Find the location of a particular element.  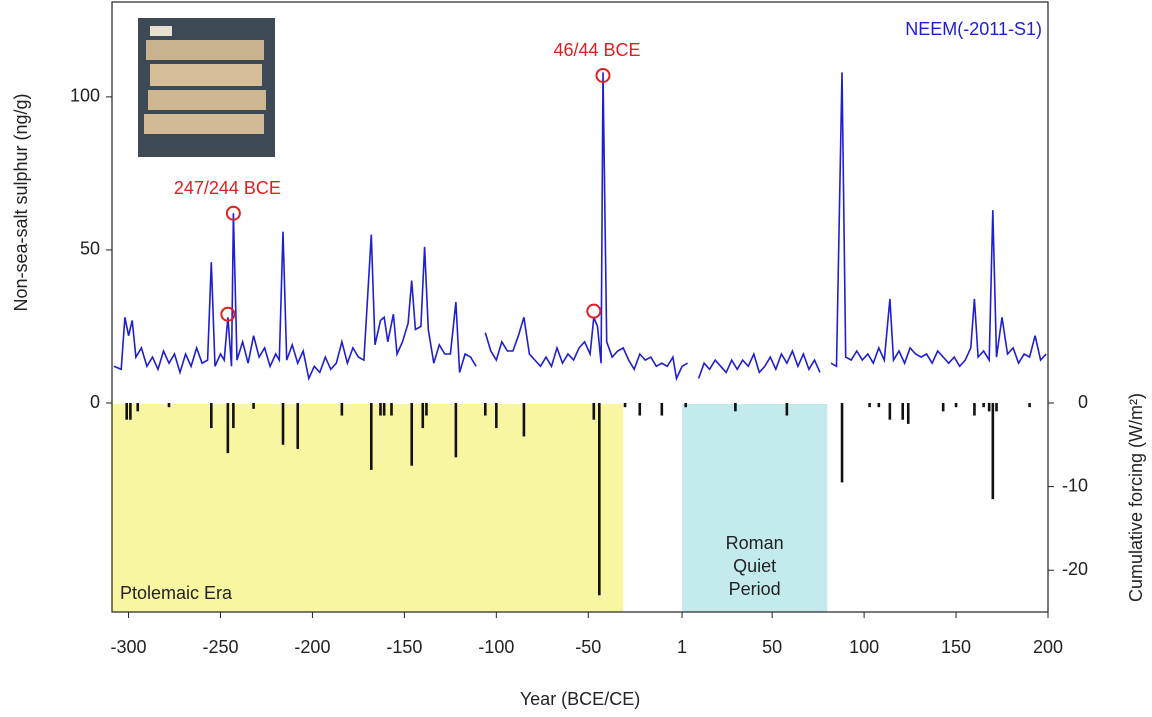

x-tick-label: -250 is located at coordinates (220, 647).